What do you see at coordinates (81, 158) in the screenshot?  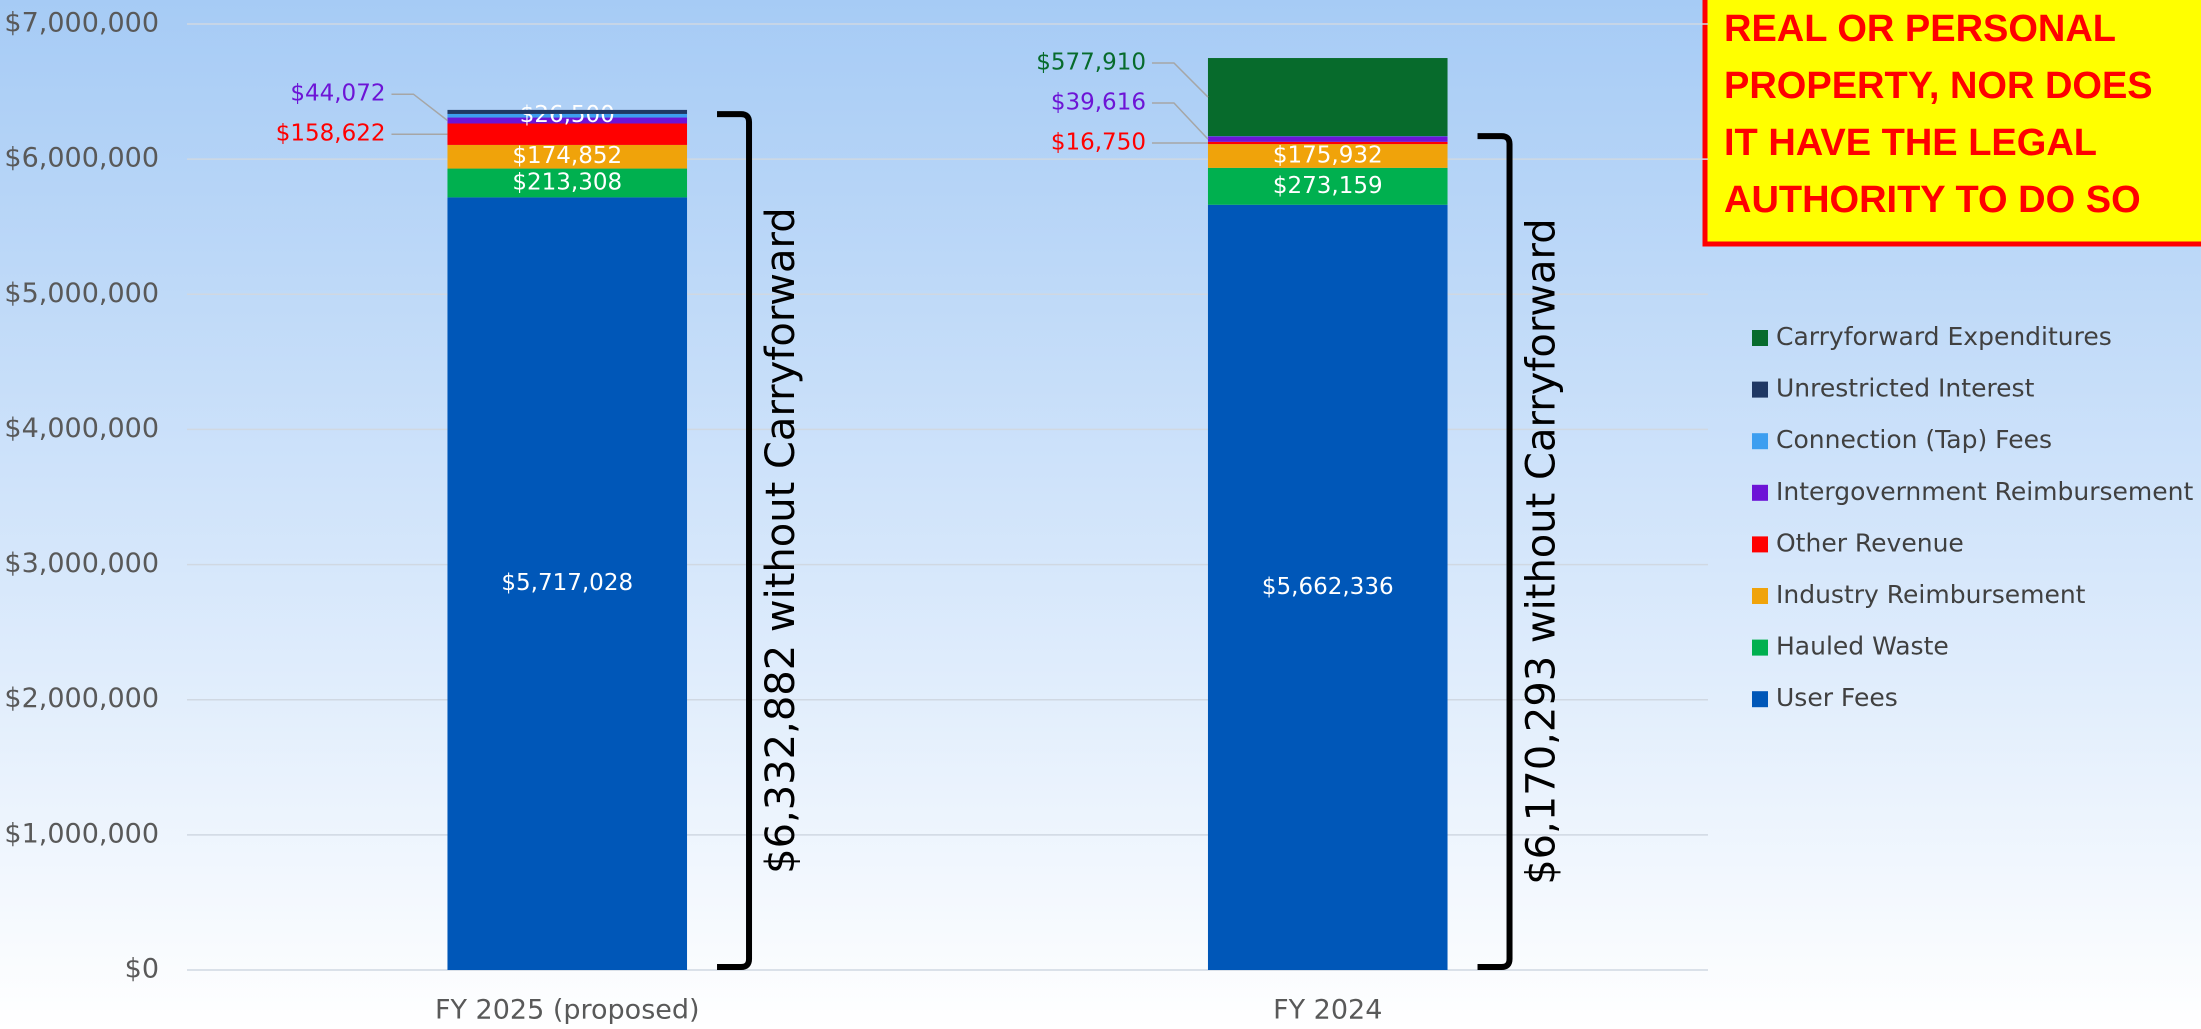 I see `y-tick-label: $6,000,000` at bounding box center [81, 158].